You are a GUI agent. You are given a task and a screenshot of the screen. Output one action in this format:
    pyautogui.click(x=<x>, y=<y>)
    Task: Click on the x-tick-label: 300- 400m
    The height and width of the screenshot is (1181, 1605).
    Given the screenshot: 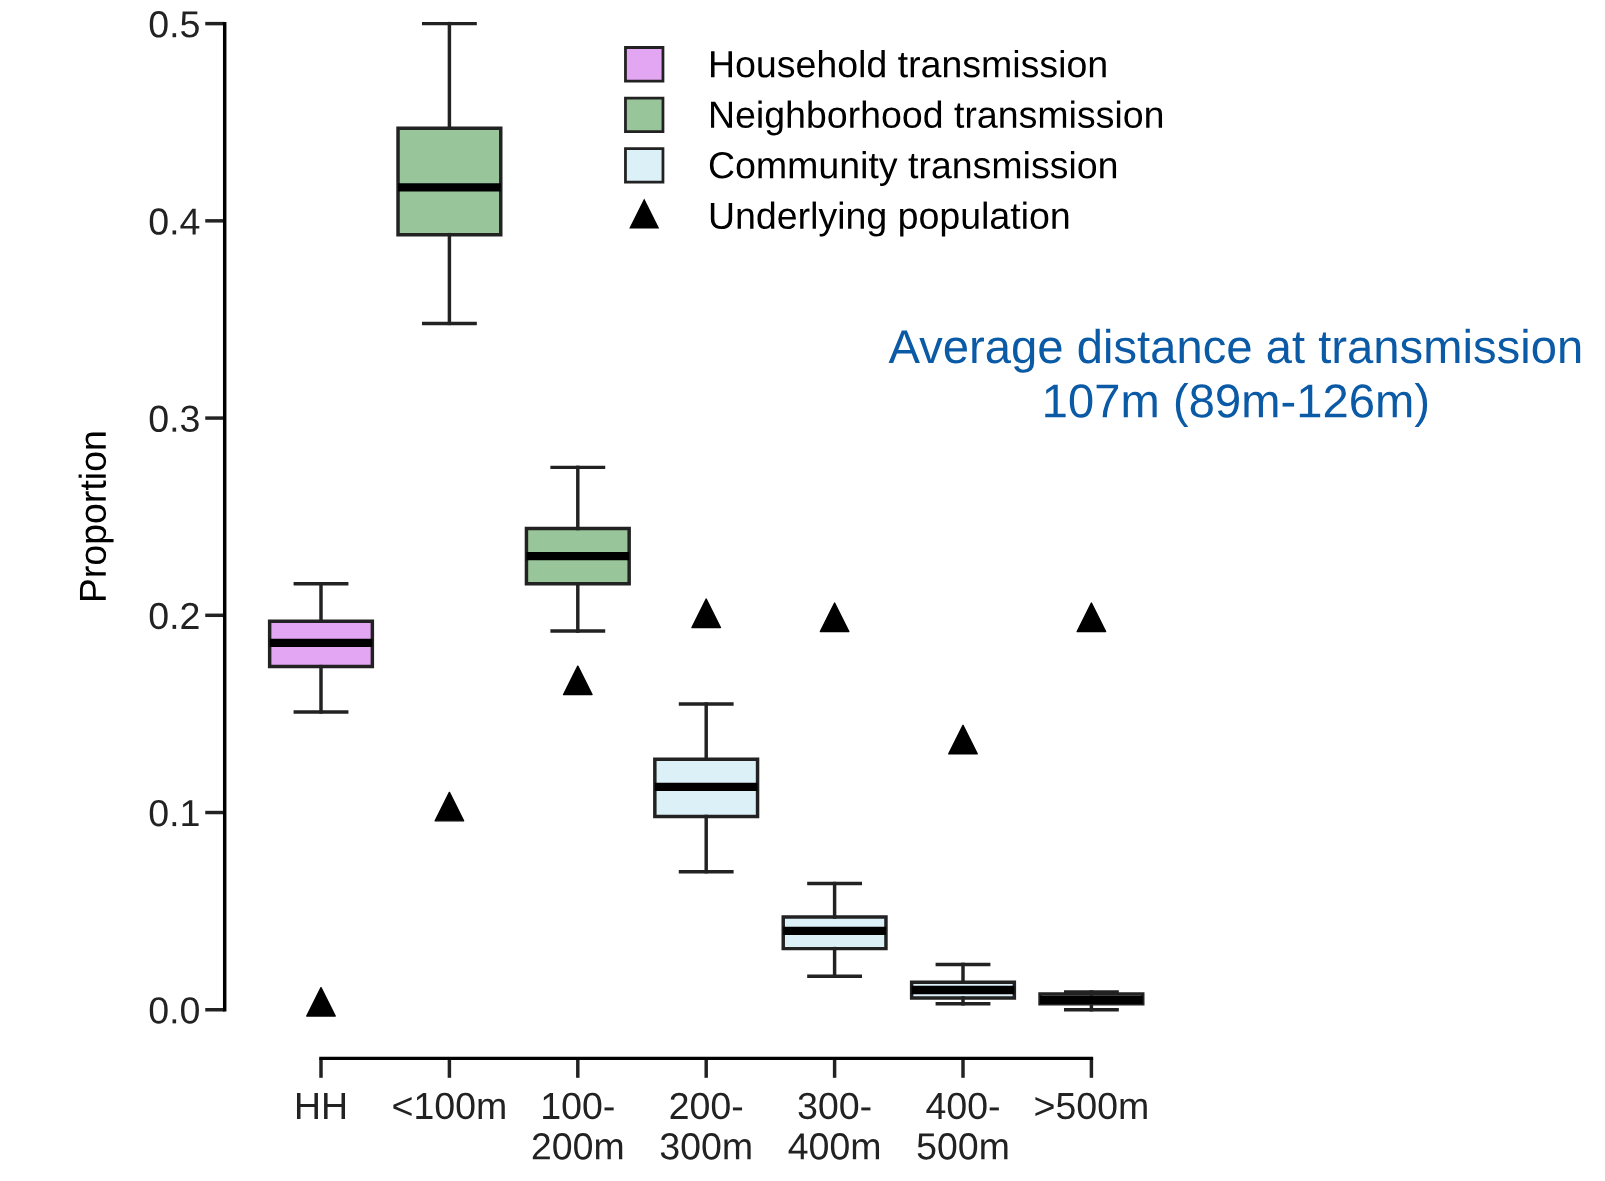 What is the action you would take?
    pyautogui.click(x=834, y=1126)
    